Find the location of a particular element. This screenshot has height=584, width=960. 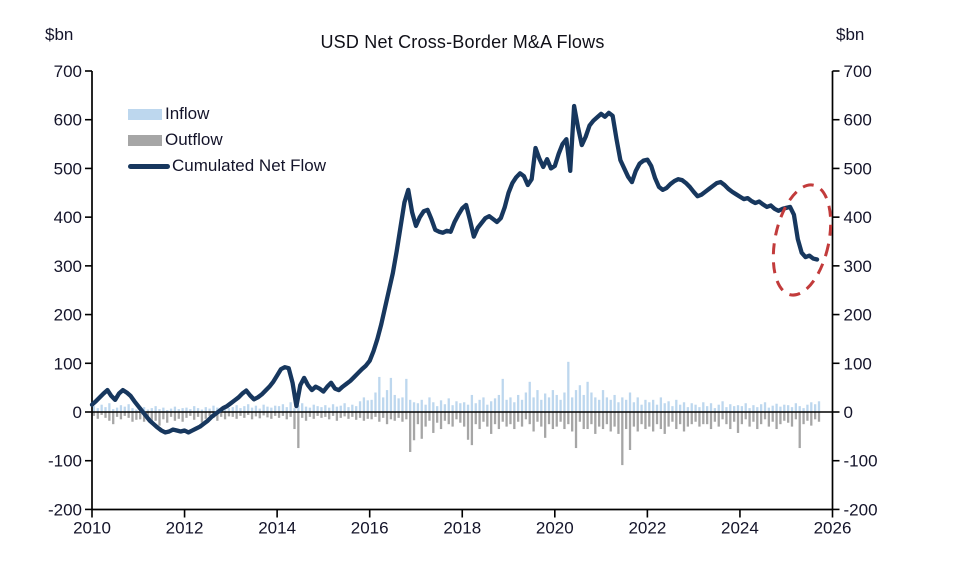

legend-item-outflow: Outflow is located at coordinates (227, 140).